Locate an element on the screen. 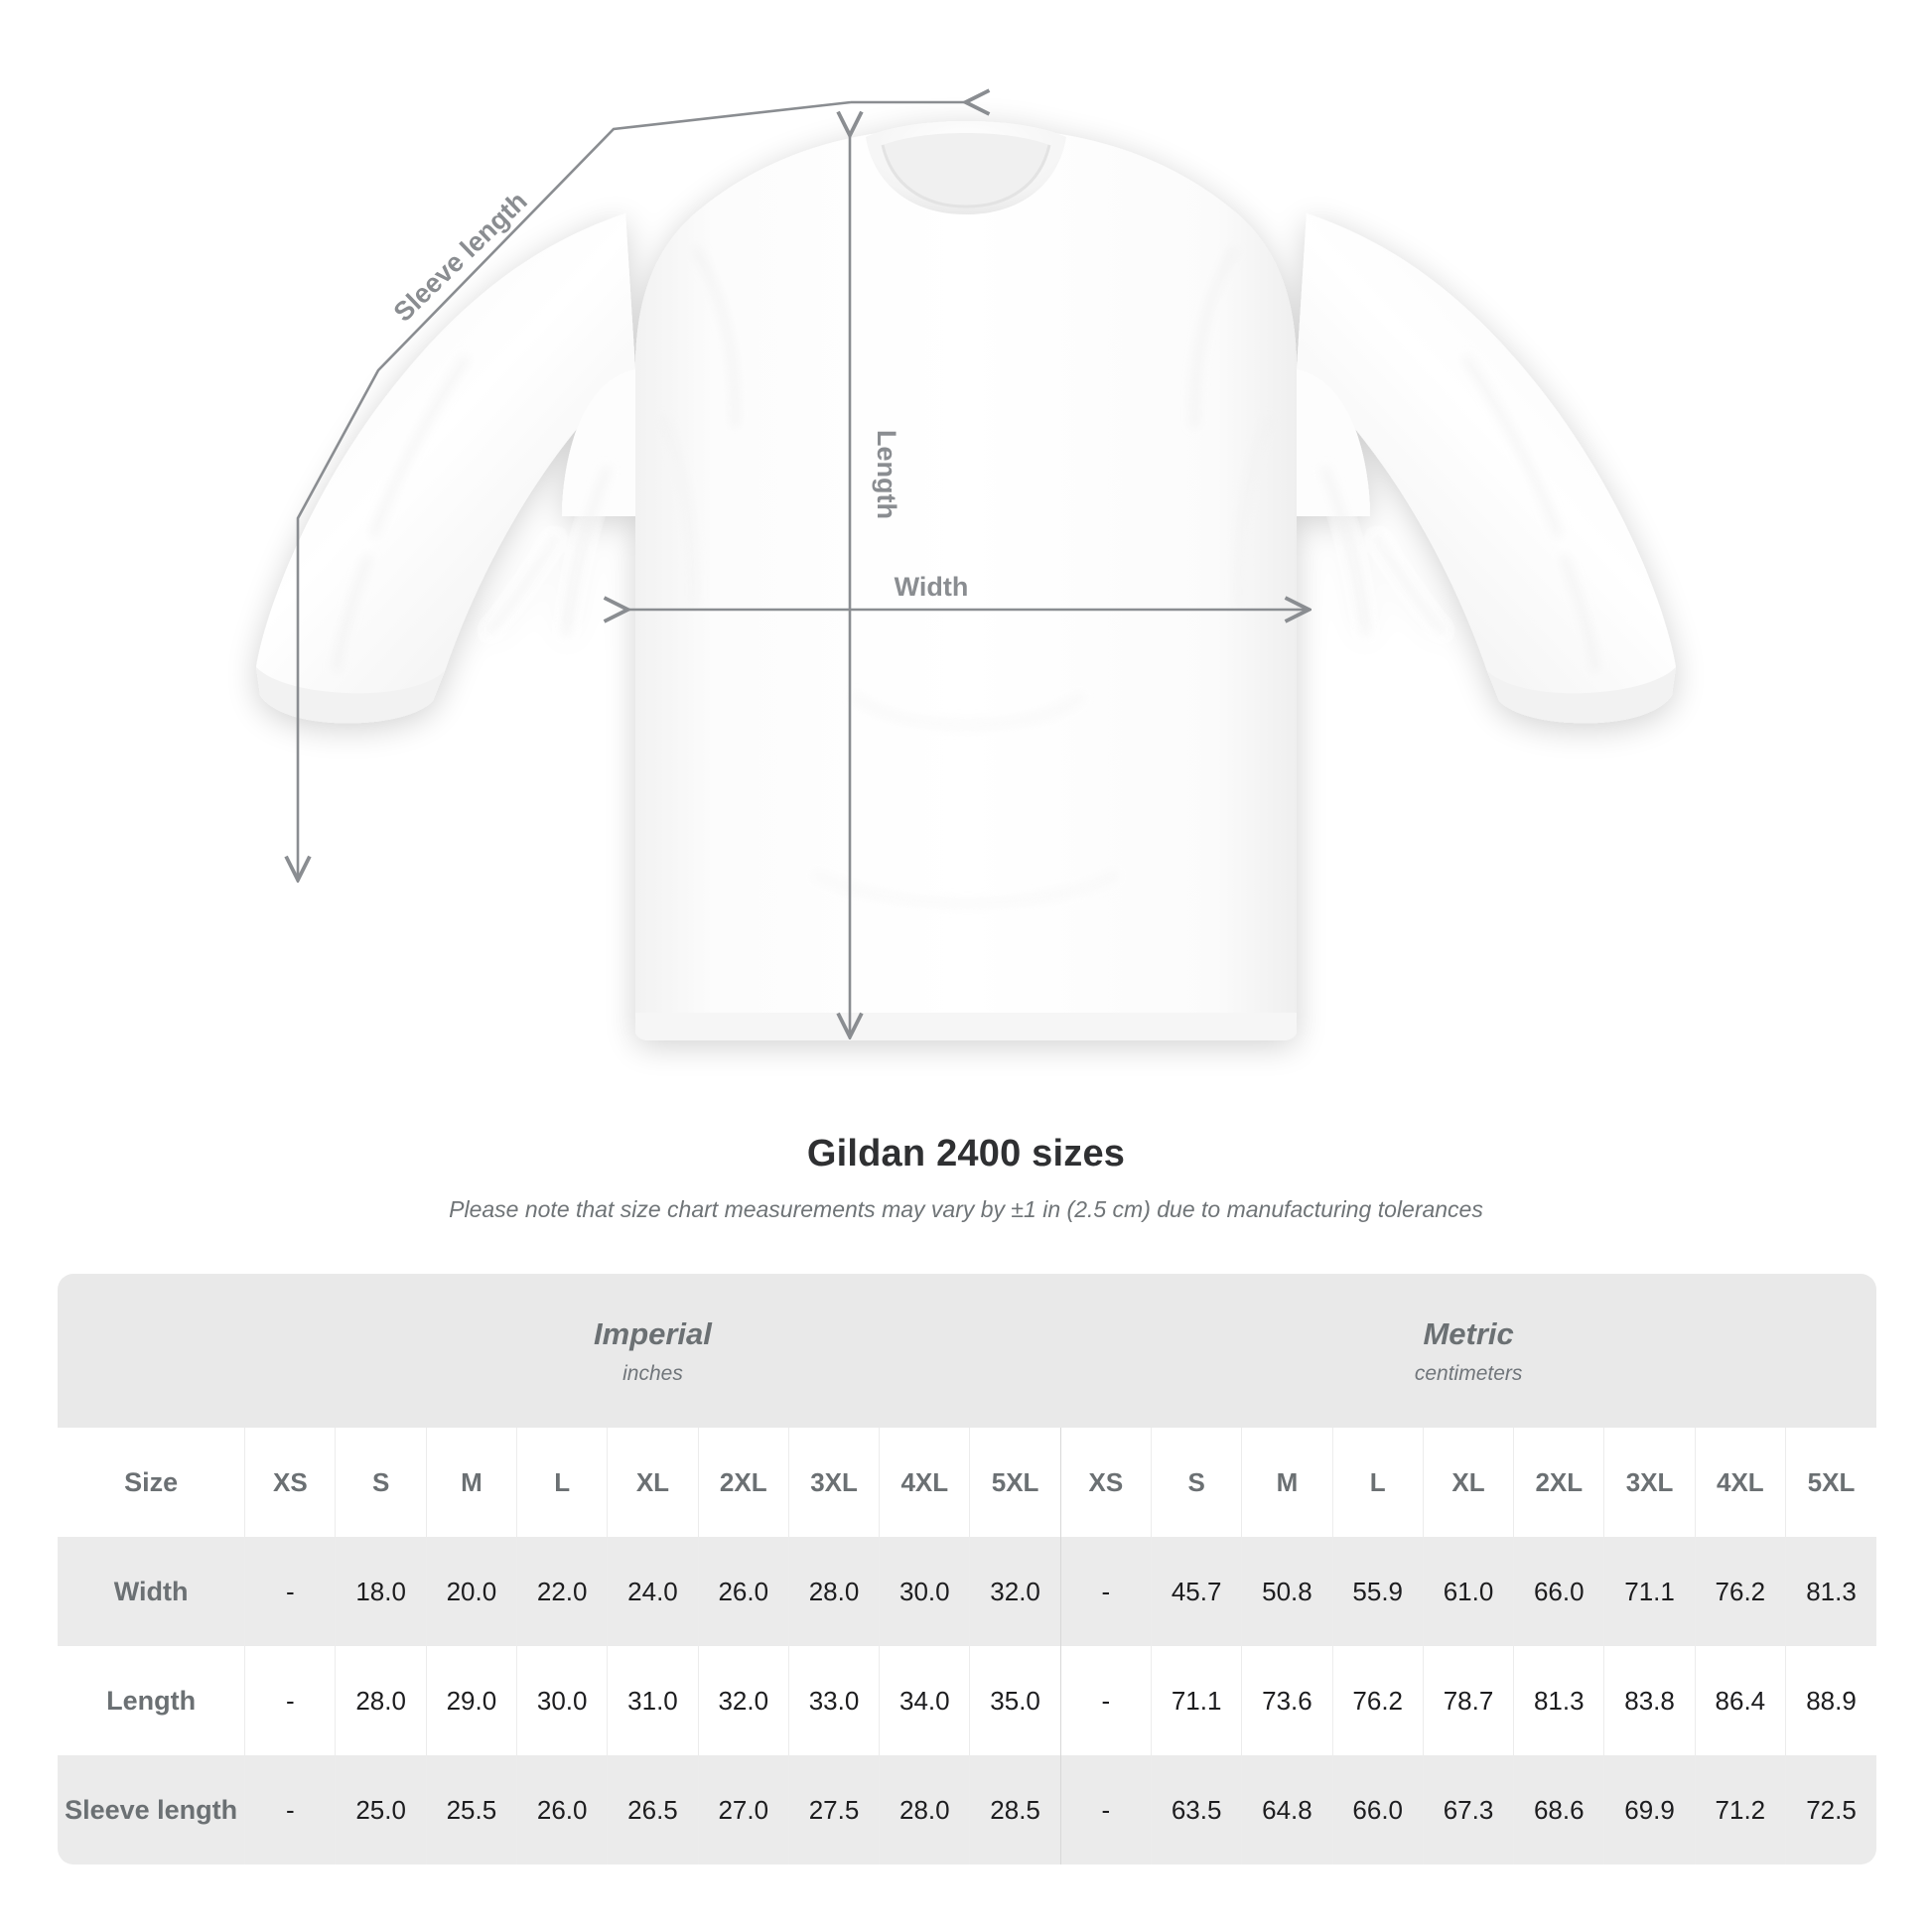 This screenshot has width=1932, height=1932. size-header-cell-imperial-l: L is located at coordinates (562, 1483).